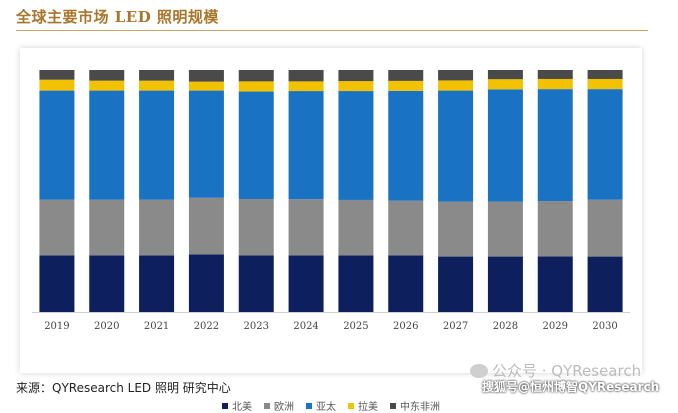  What do you see at coordinates (571, 387) in the screenshot?
I see `sohu-watermark: 搜狐号@恒州博智QYResearch` at bounding box center [571, 387].